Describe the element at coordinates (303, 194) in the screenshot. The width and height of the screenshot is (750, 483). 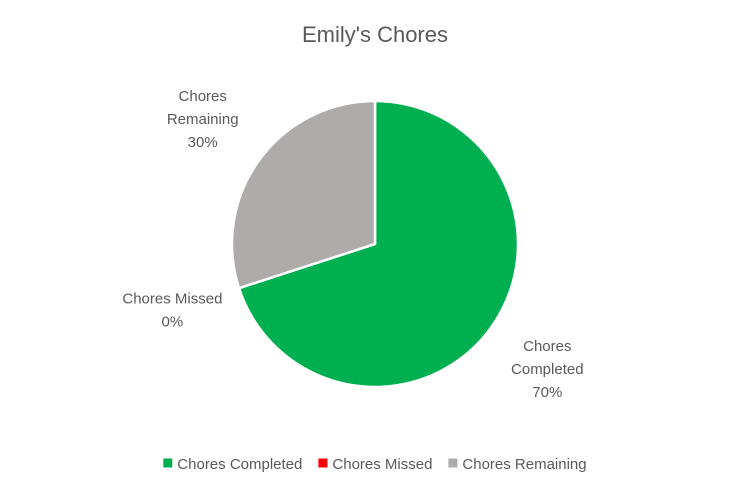
I see `pie-slice-chores-remaining` at that location.